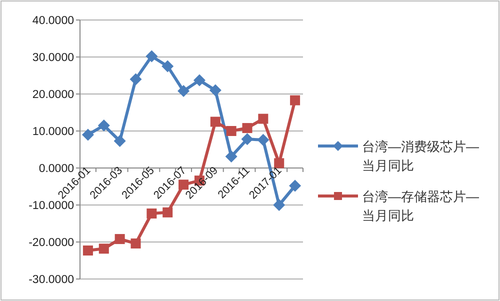  What do you see at coordinates (53, 95) in the screenshot?
I see `y-tick-label: 20.0000` at bounding box center [53, 95].